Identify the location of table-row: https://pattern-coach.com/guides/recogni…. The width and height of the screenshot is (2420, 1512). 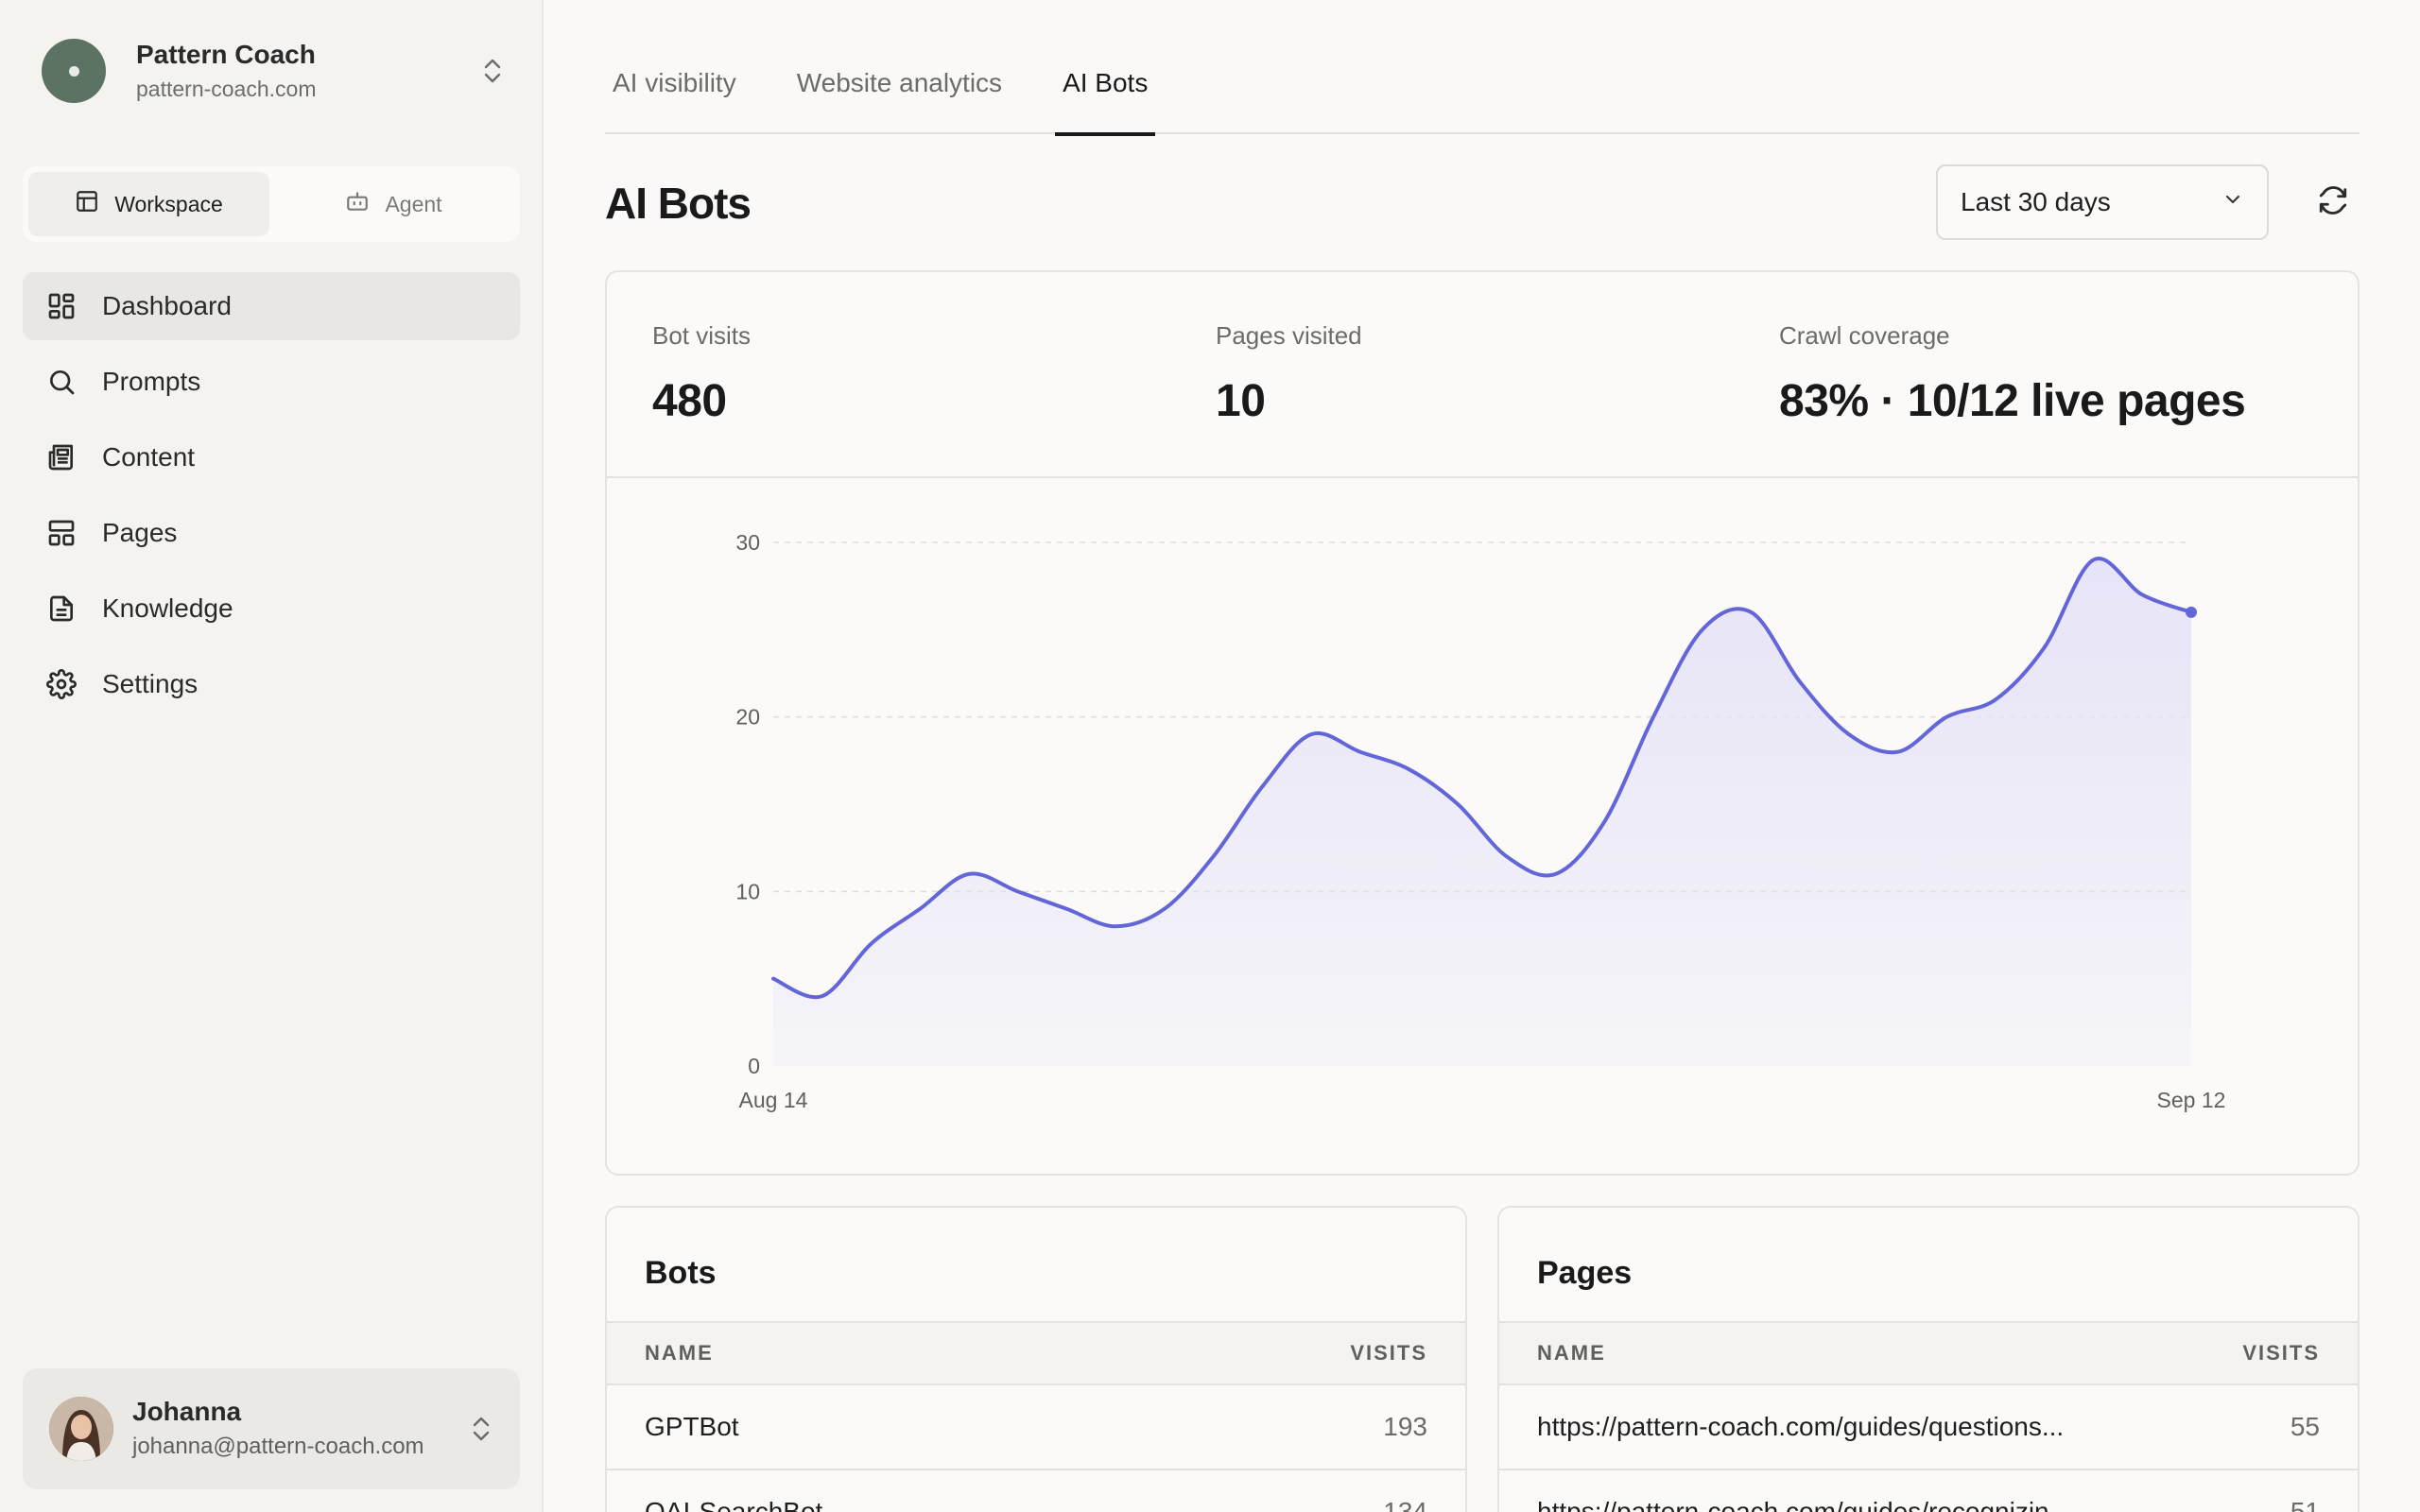
(1929, 1491).